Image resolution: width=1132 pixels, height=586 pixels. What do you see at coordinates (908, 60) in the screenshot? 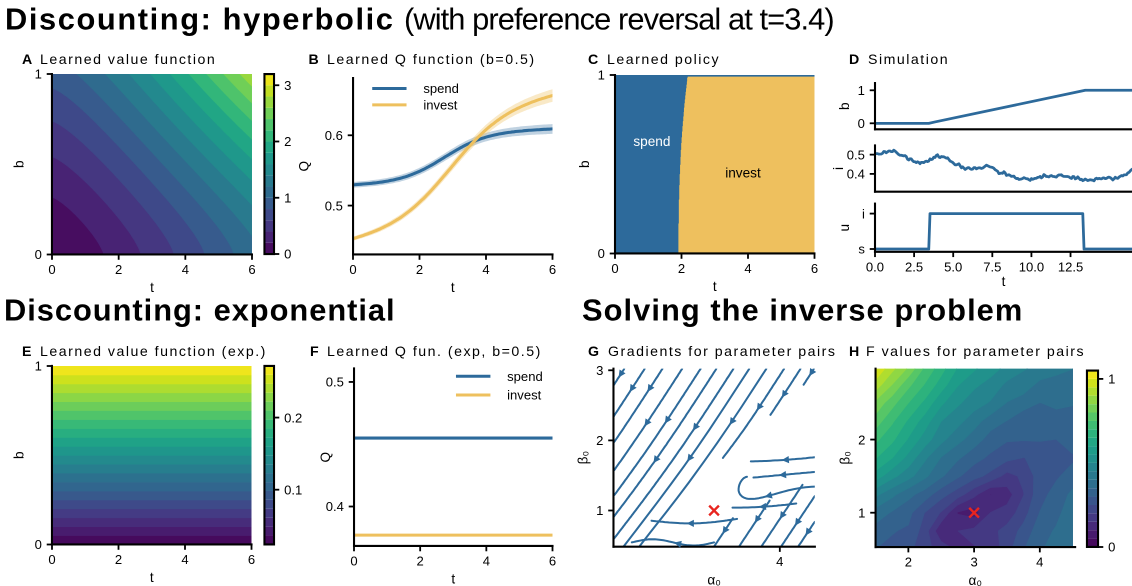
I see `svg-text: Simulation` at bounding box center [908, 60].